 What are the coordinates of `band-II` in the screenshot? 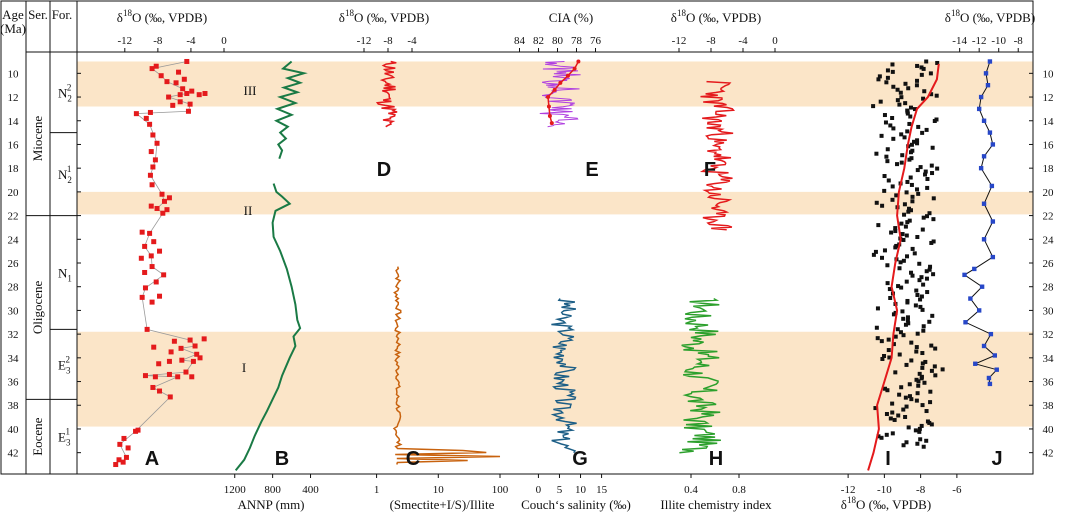 It's located at (555, 203).